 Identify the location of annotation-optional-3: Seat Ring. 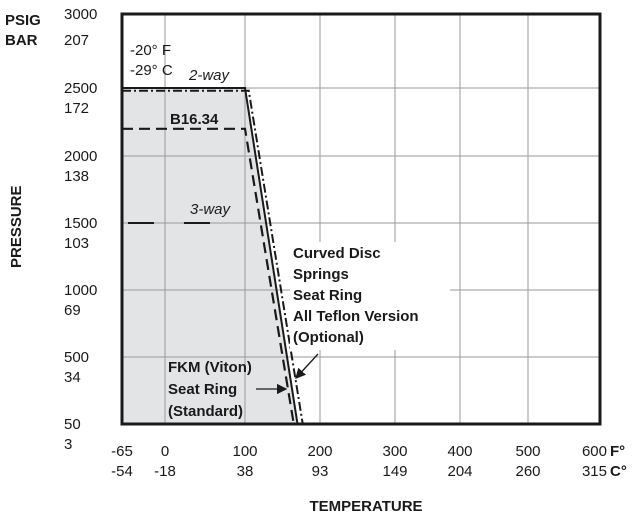
(327, 295).